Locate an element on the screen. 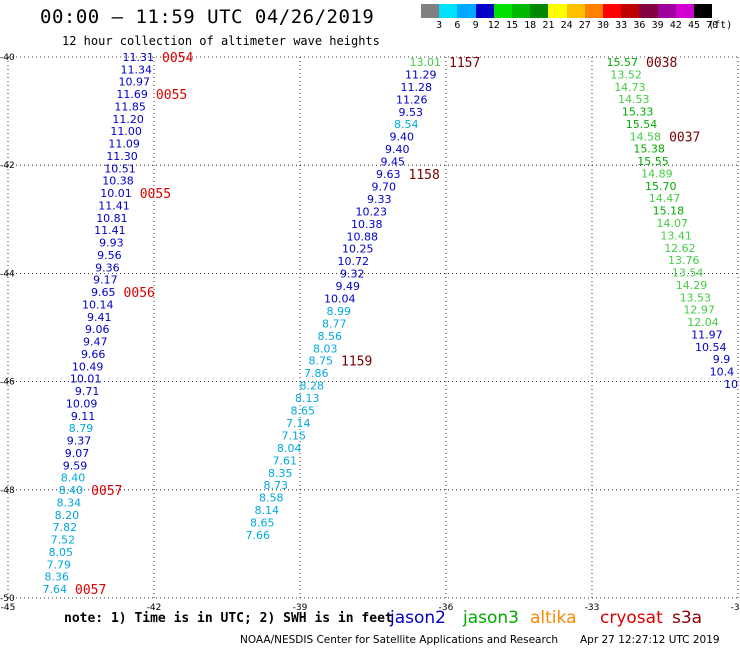 This screenshot has width=740, height=650. legend-label: 36 is located at coordinates (639, 25).